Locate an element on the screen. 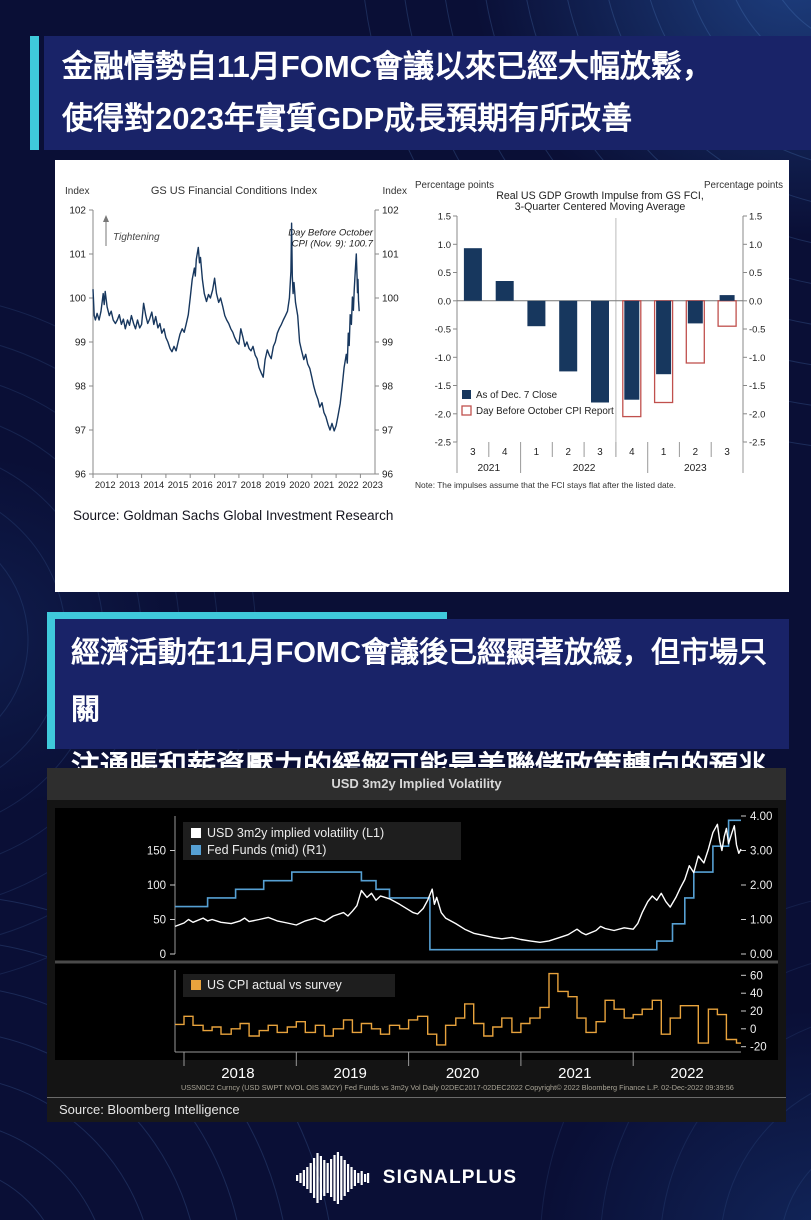  bloomberg-chart-title: USD 3m2y Implied Volatility is located at coordinates (416, 784).